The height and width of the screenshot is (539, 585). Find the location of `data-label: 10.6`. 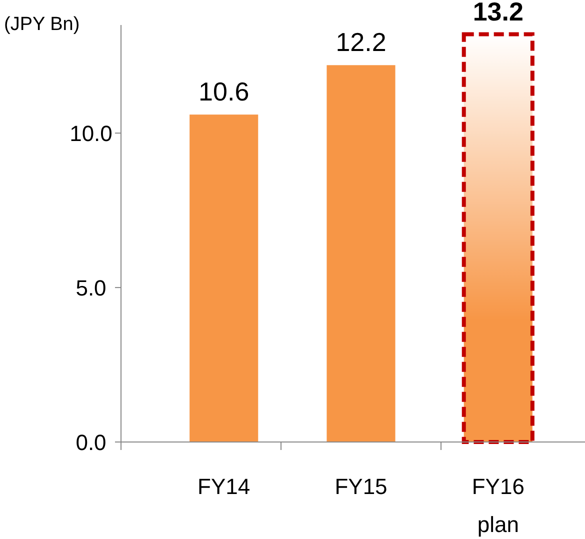

data-label: 10.6 is located at coordinates (224, 91).